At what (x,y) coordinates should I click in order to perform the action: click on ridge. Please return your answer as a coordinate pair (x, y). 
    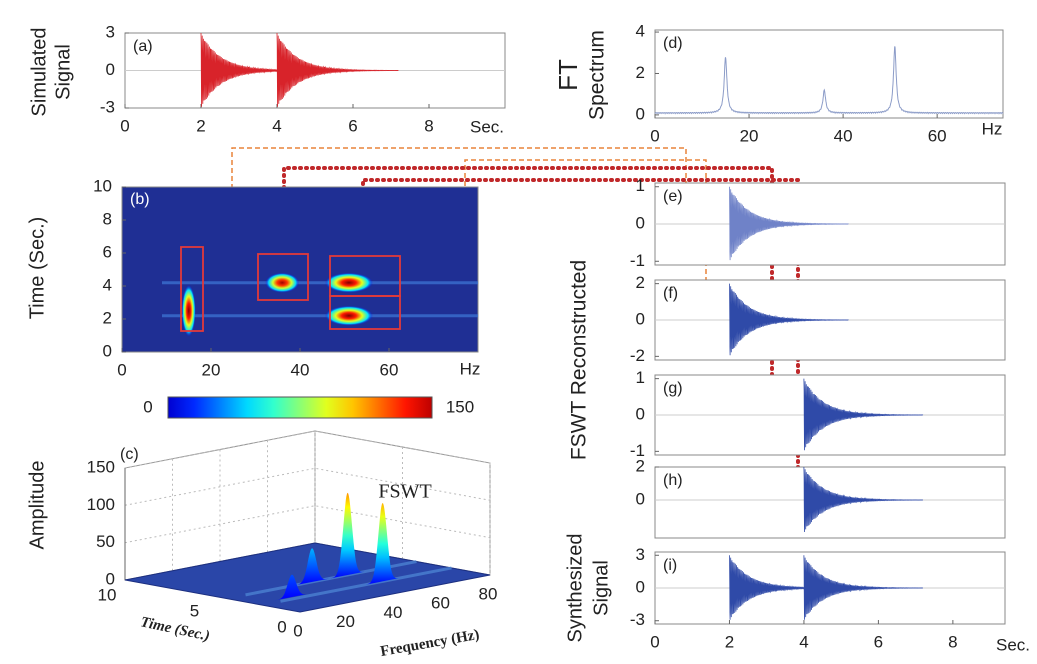
    Looking at the image, I should click on (366, 584).